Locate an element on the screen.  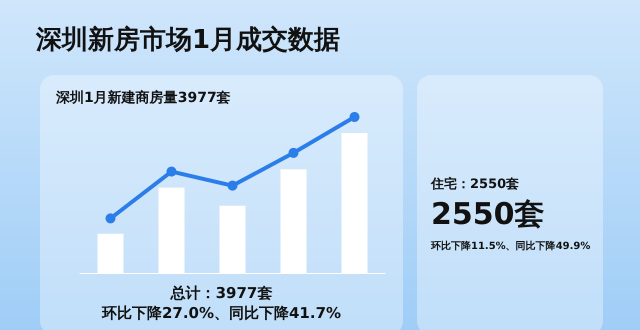
text: 住宅：2550套 is located at coordinates (475, 184).